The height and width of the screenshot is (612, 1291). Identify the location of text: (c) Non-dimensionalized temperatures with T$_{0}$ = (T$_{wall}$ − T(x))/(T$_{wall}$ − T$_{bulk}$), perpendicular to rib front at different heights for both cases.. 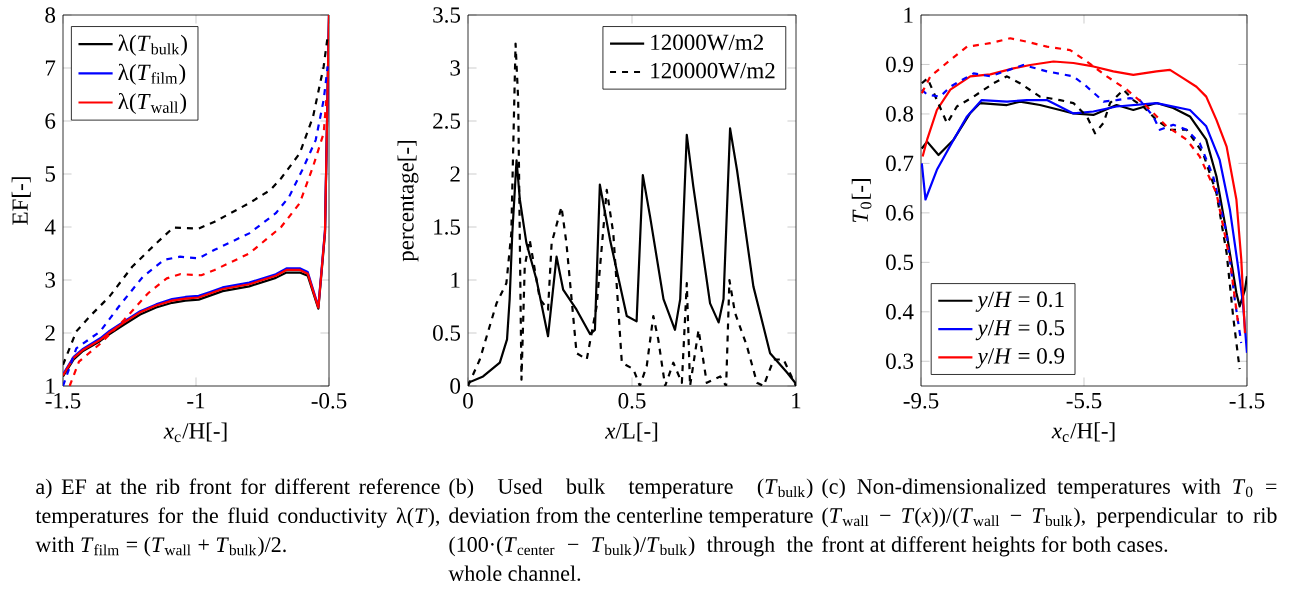
(1049, 517).